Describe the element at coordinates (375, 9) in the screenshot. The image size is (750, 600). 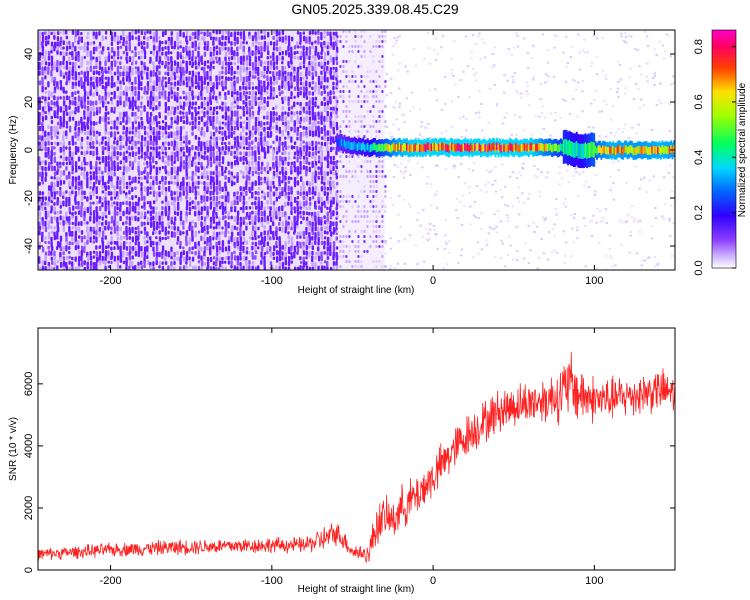
I see `page-title: GN05.2025.339.08.45.C29` at that location.